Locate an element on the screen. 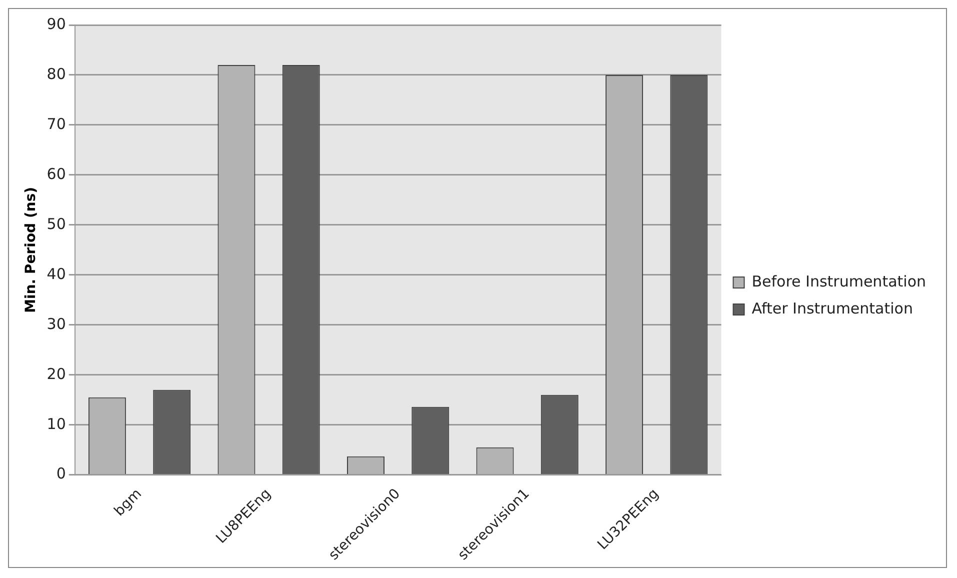  y-tick-label: 70 is located at coordinates (56, 123).